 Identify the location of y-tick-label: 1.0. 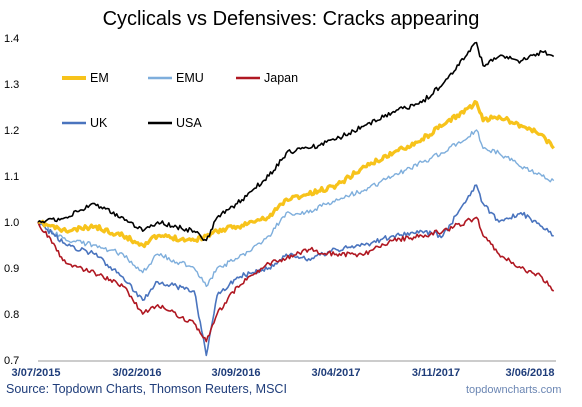
(11, 223).